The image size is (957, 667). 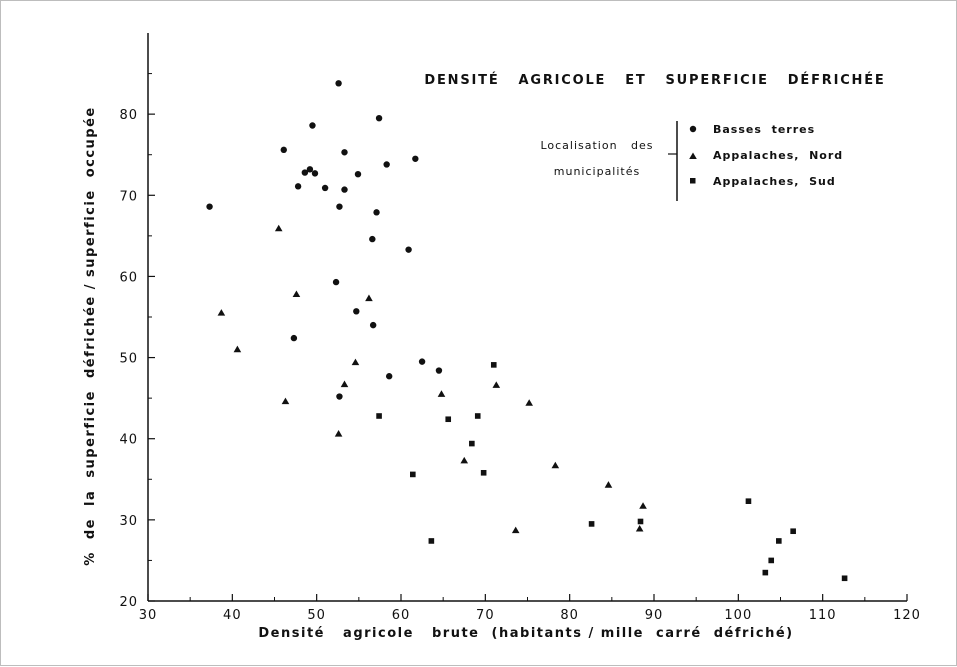 What do you see at coordinates (232, 615) in the screenshot?
I see `x-tick-label: 40` at bounding box center [232, 615].